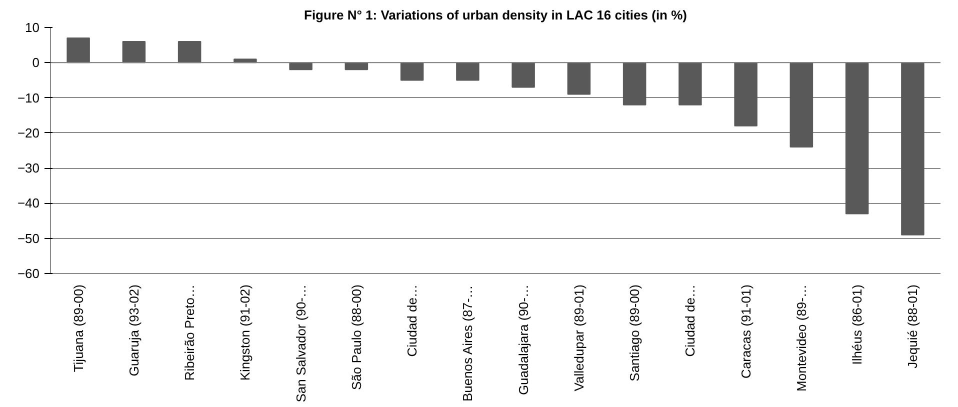 This screenshot has width=958, height=407. What do you see at coordinates (28, 273) in the screenshot?
I see `y-tick-label: −60` at bounding box center [28, 273].